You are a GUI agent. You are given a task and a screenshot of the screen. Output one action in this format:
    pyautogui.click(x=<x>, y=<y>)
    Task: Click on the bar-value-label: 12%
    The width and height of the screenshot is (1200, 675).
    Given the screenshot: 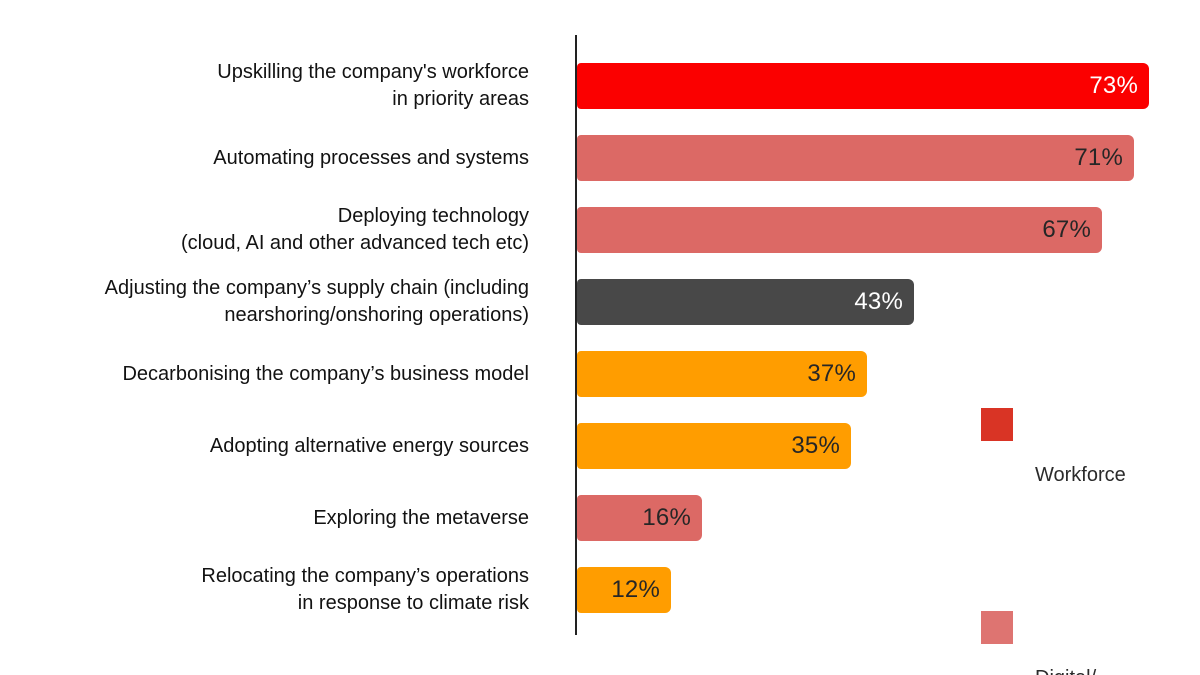 What is the action you would take?
    pyautogui.click(x=635, y=589)
    